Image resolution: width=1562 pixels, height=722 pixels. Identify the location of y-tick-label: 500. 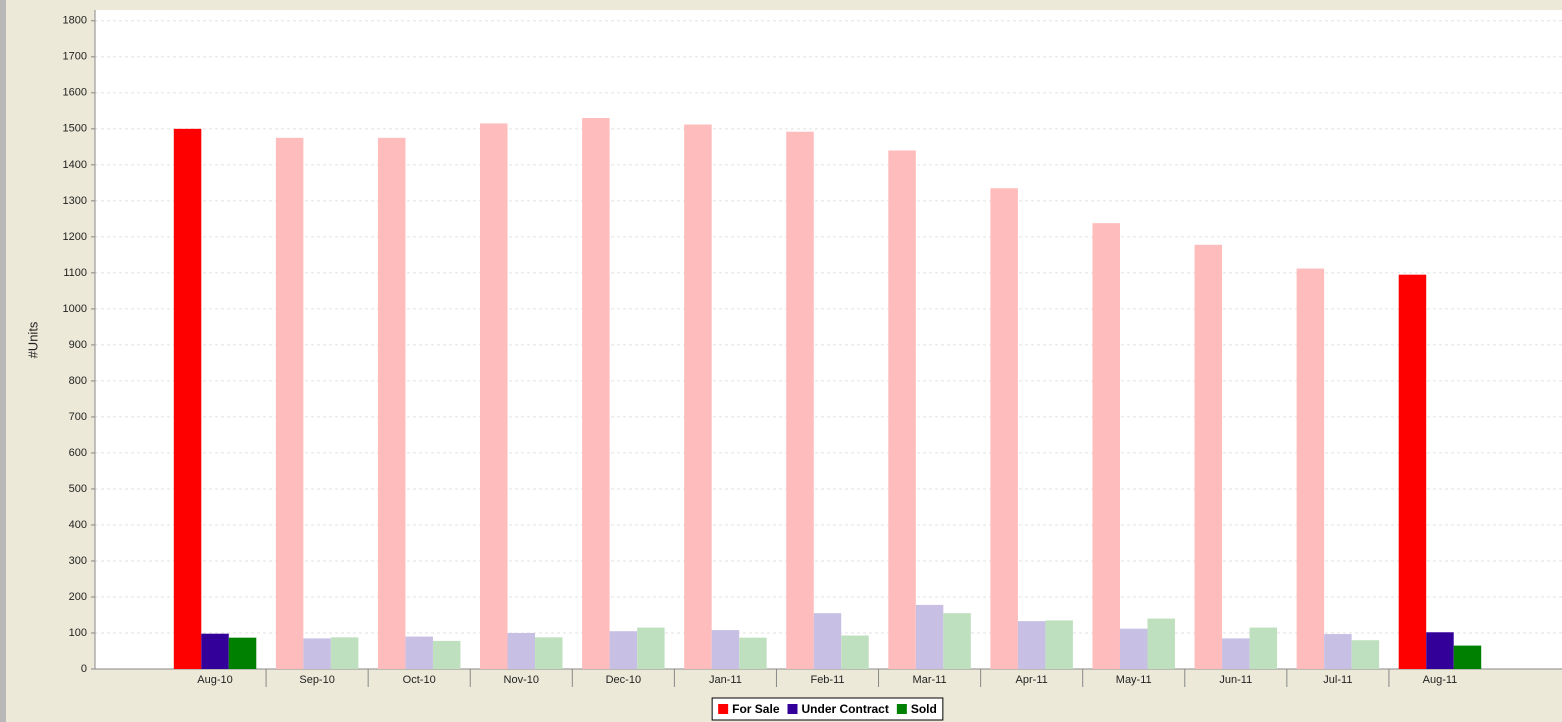
(78, 489).